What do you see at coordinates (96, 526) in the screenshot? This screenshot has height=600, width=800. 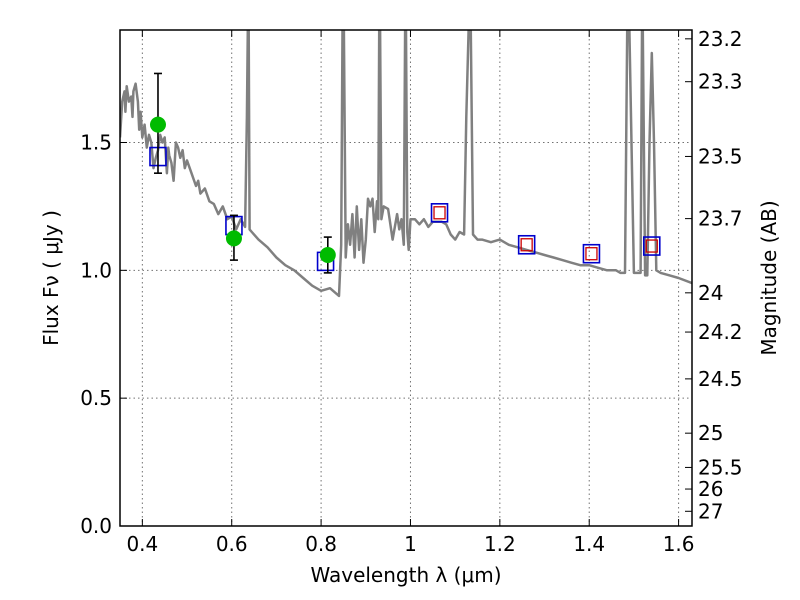 I see `y-tick-label: 0.0` at bounding box center [96, 526].